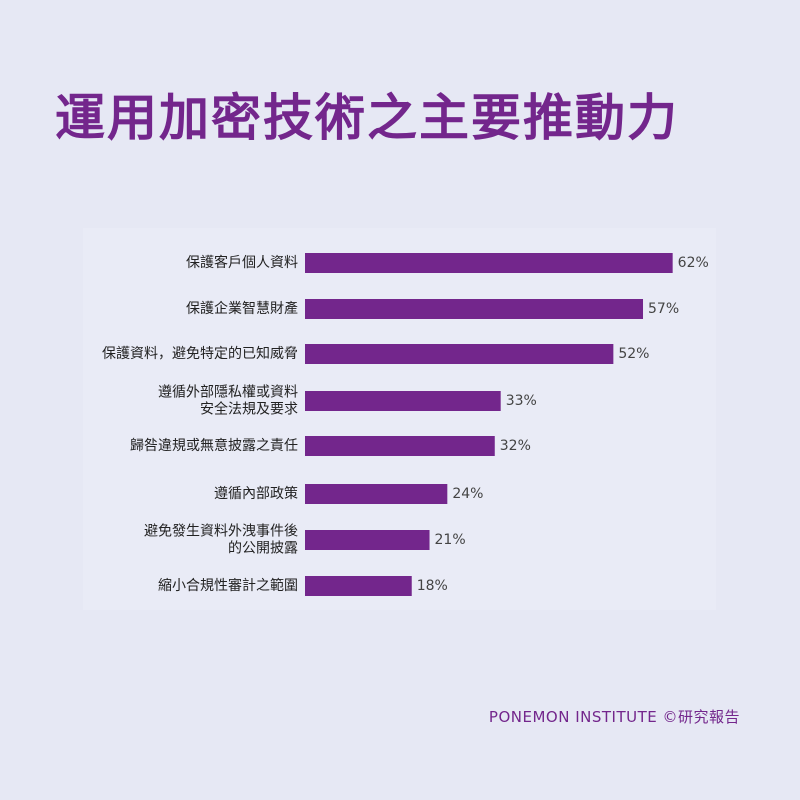  I want to click on footer-credit: PONEMON INSTITUTE ©研究報告, so click(614, 717).